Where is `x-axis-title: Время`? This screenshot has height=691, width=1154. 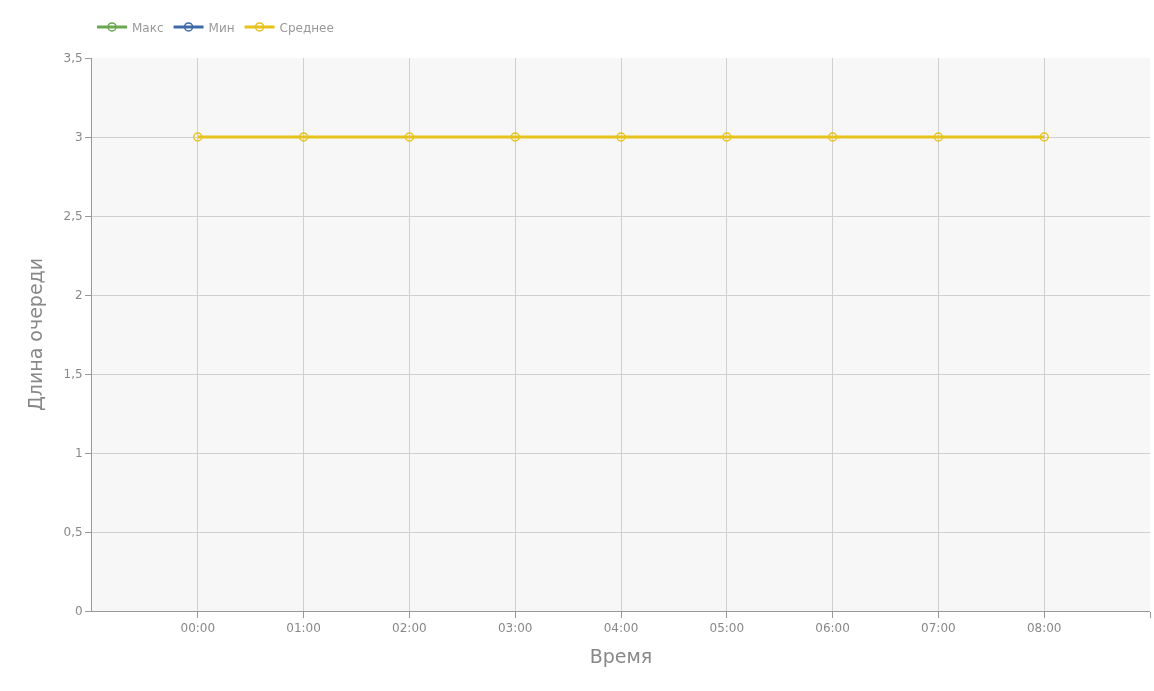 x-axis-title: Время is located at coordinates (621, 656).